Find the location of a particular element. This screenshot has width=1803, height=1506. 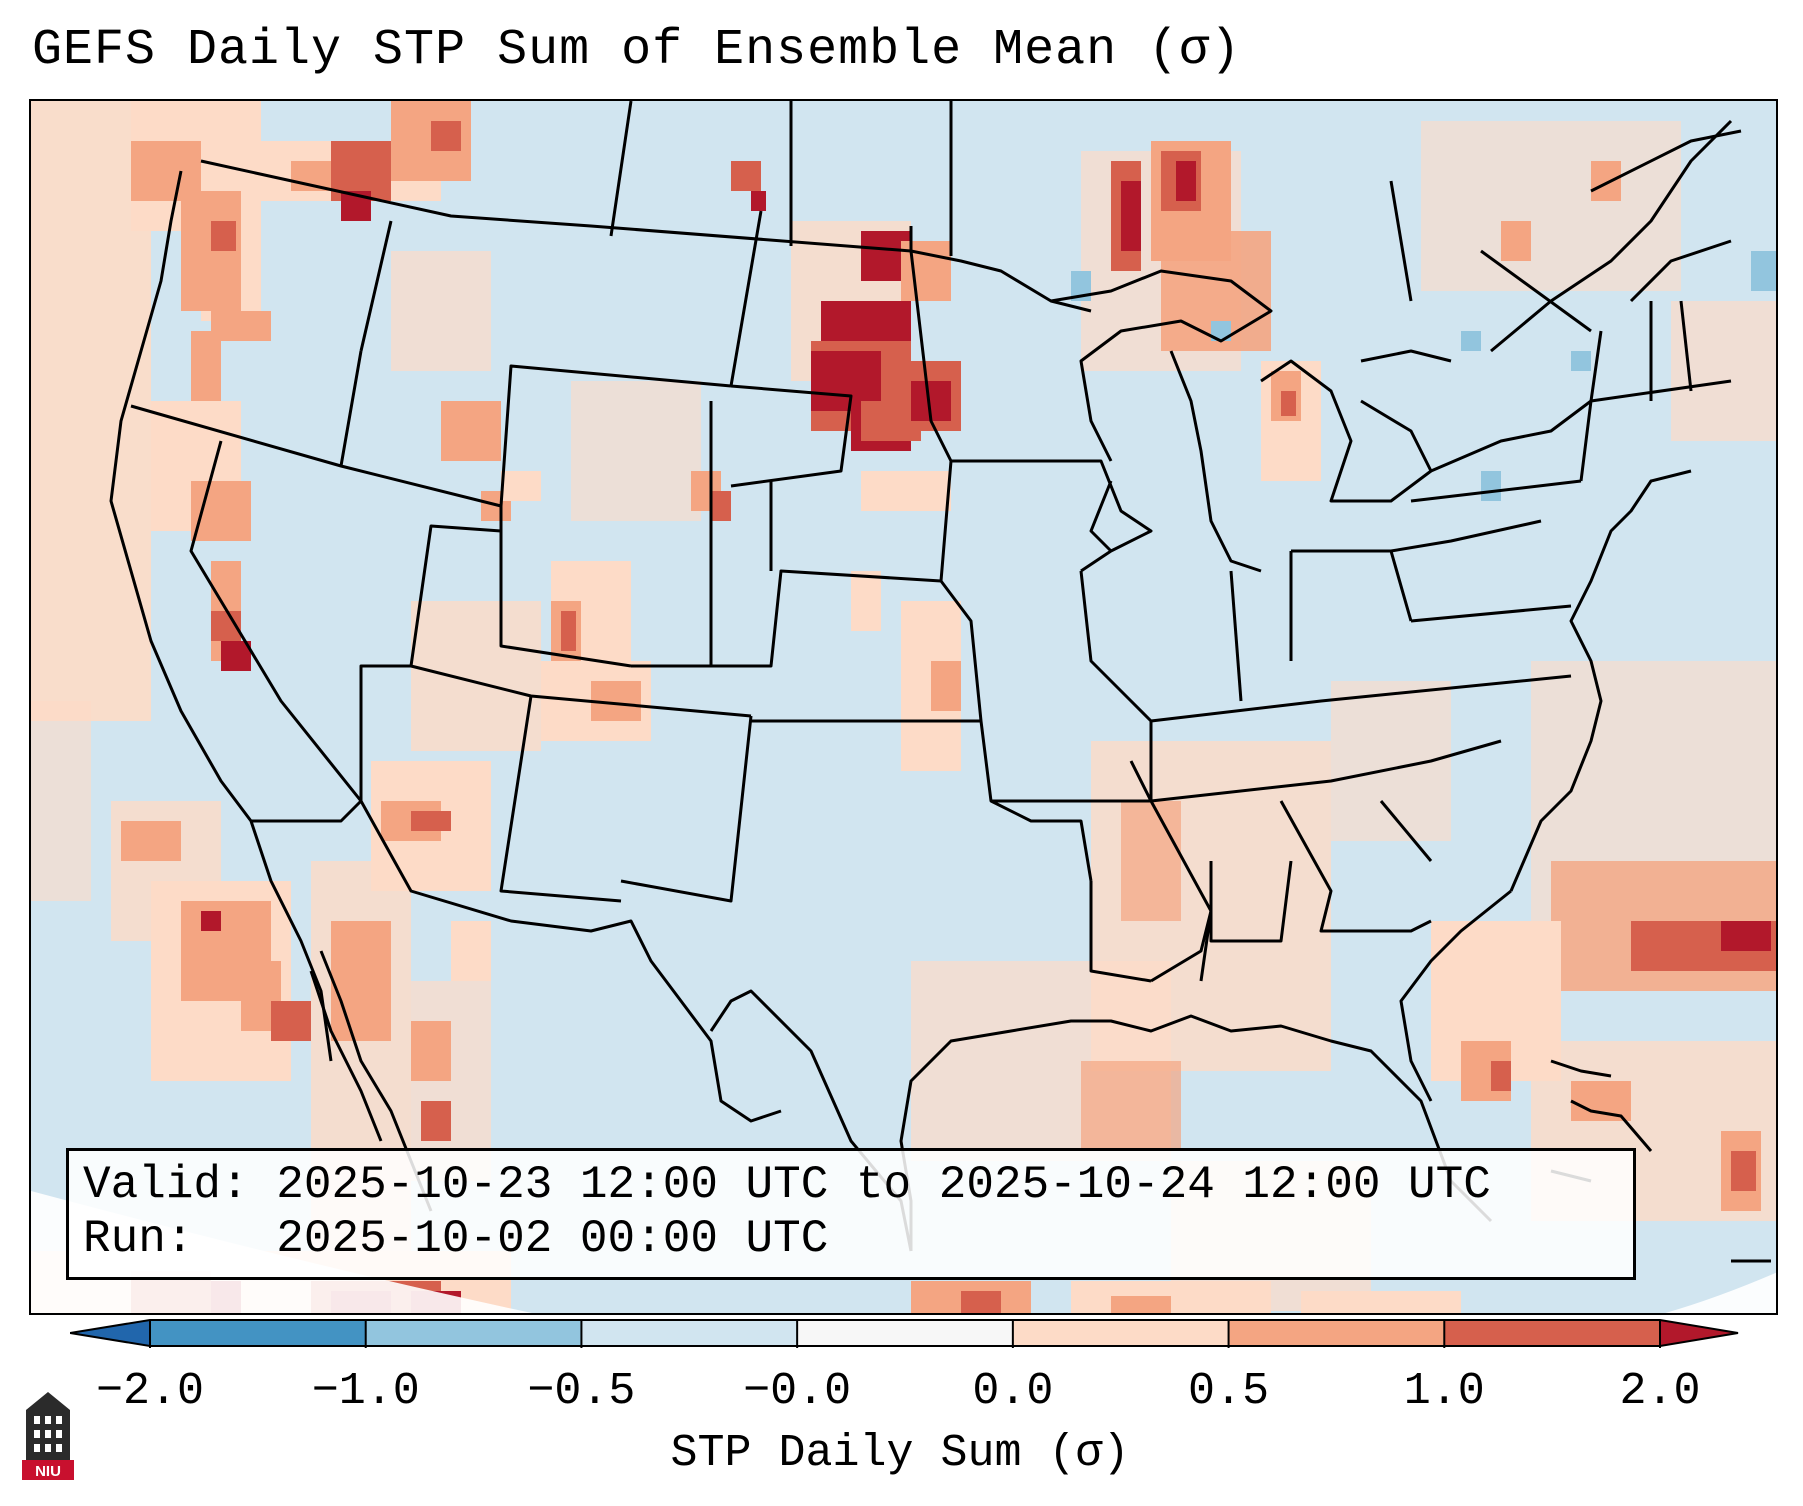

colorbar is located at coordinates (904, 1333).